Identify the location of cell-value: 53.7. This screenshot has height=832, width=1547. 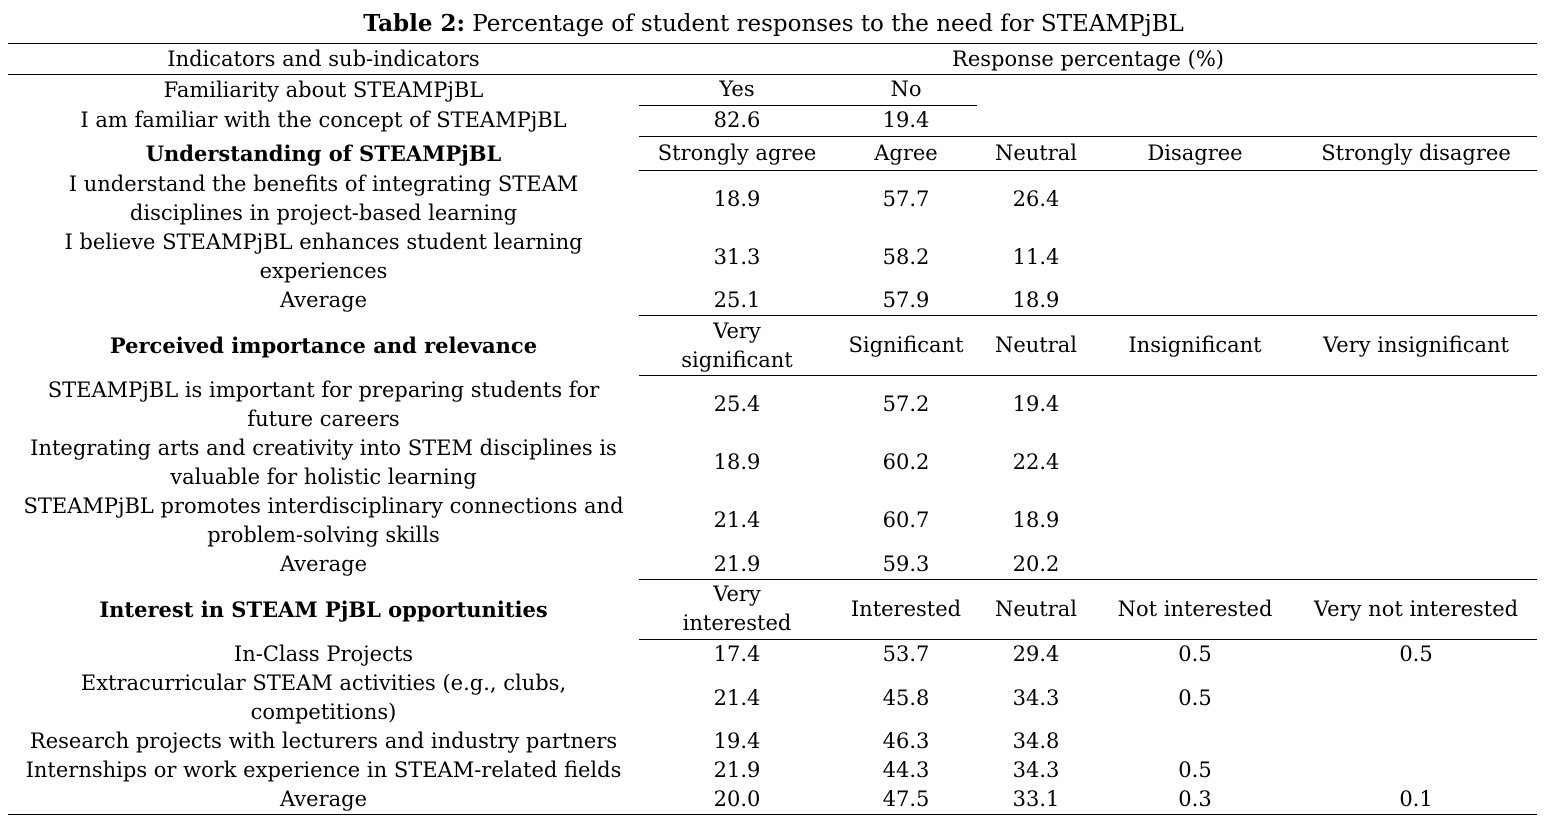
(906, 653).